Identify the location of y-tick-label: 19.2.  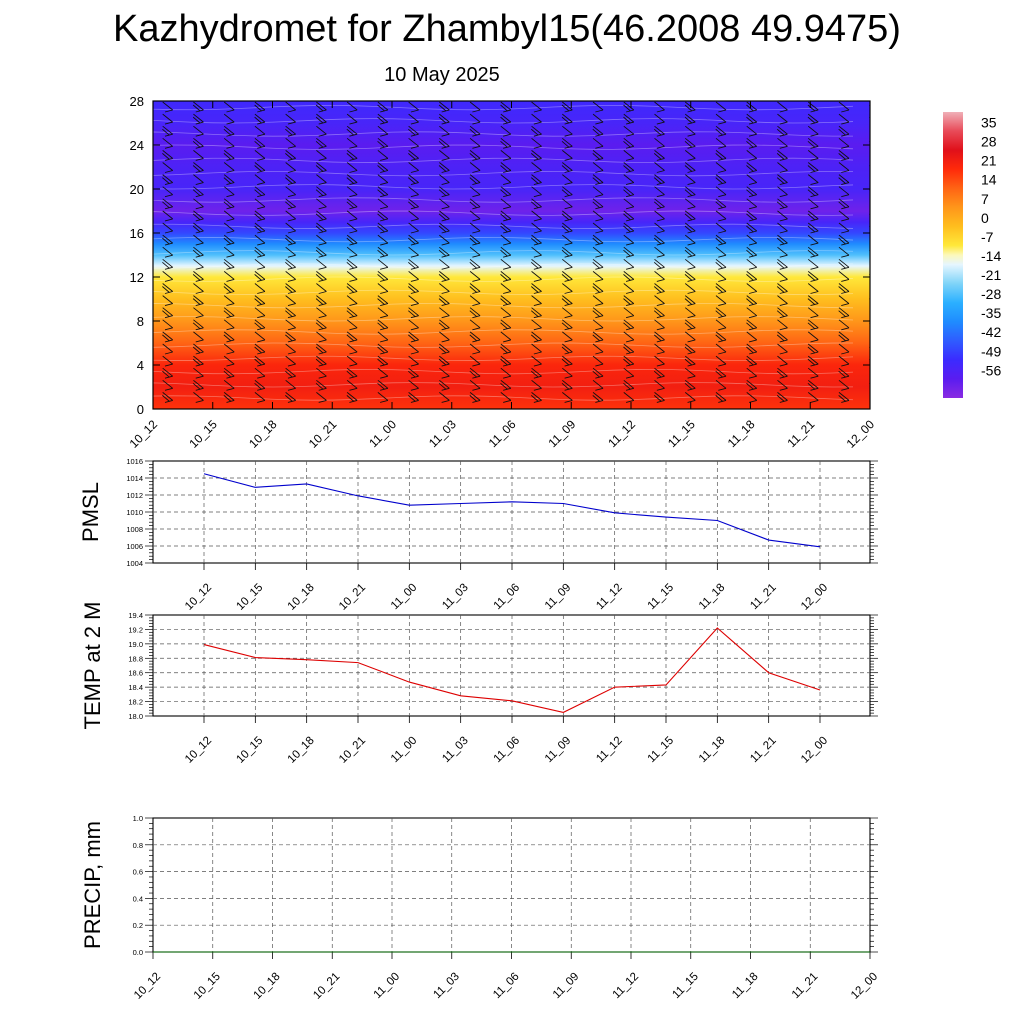
(135, 629).